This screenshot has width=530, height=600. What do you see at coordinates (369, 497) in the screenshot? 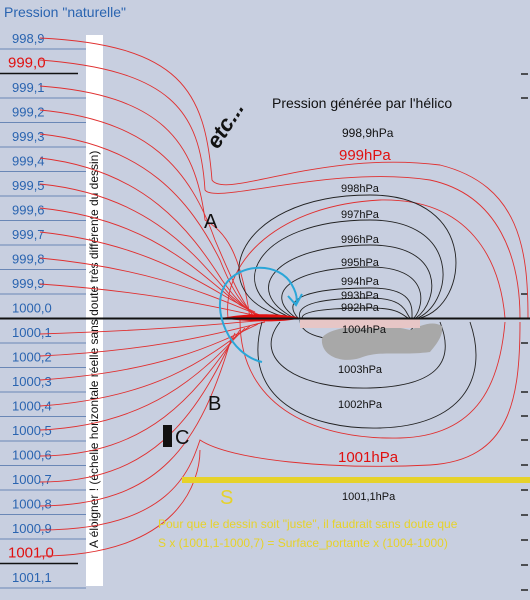
I see `label-1001-1: 1001,1hPa` at bounding box center [369, 497].